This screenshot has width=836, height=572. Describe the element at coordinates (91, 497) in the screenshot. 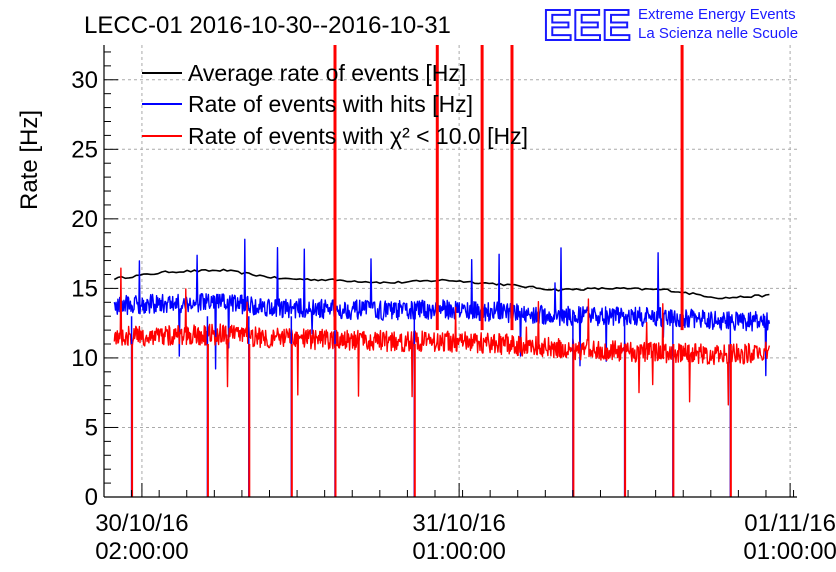

I see `y-tick-label-0: 0` at that location.